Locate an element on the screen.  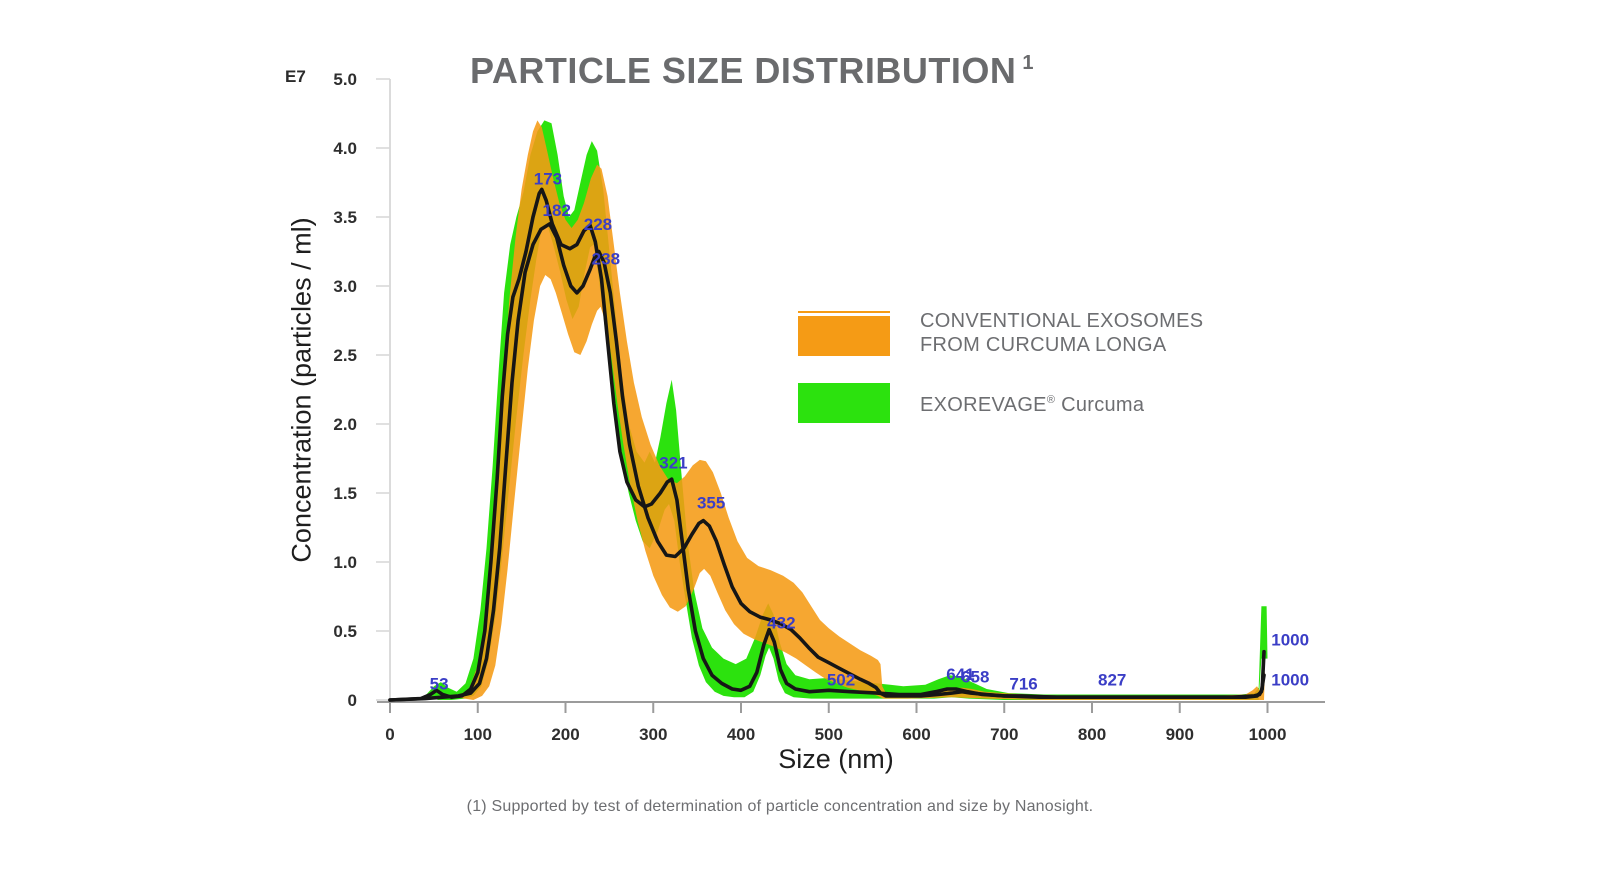
peak-label-321: 321 is located at coordinates (673, 463).